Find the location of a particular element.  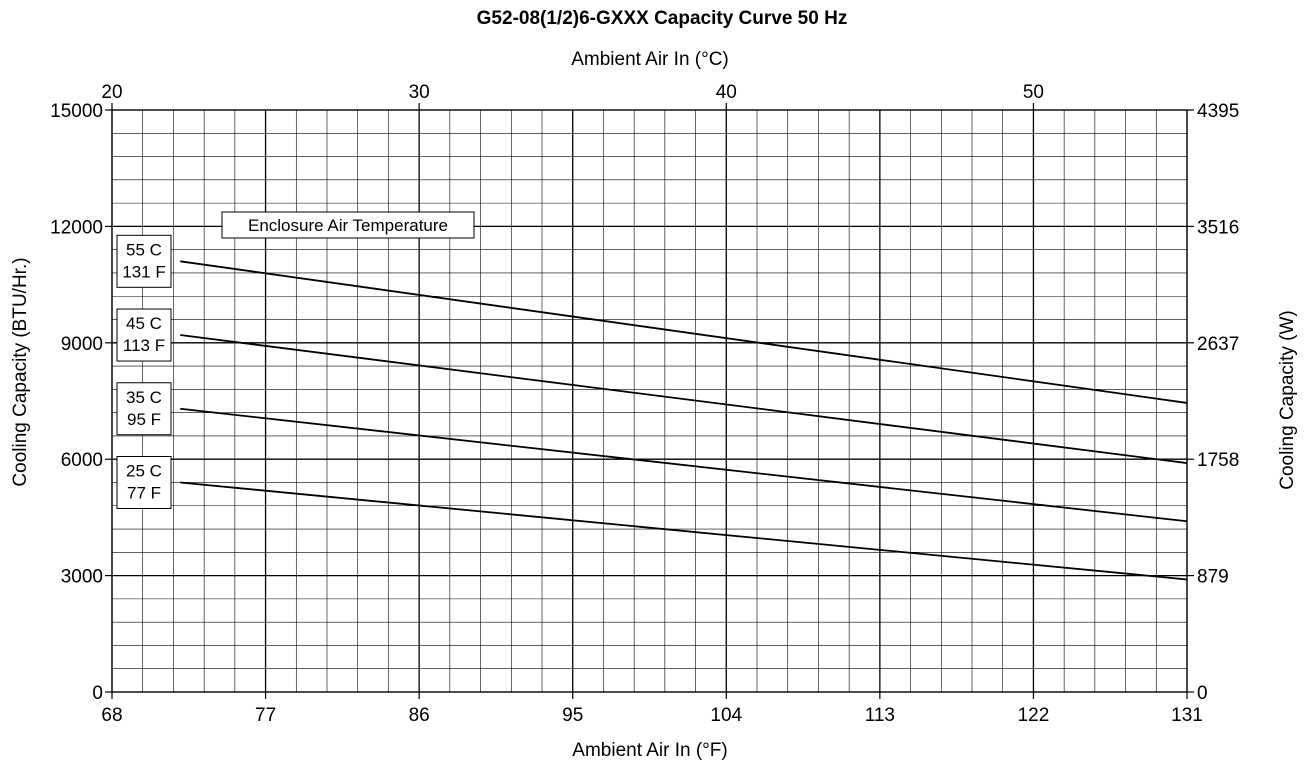

y-axis-label: Cooling Capacity (BTU/Hr.) is located at coordinates (20, 371).